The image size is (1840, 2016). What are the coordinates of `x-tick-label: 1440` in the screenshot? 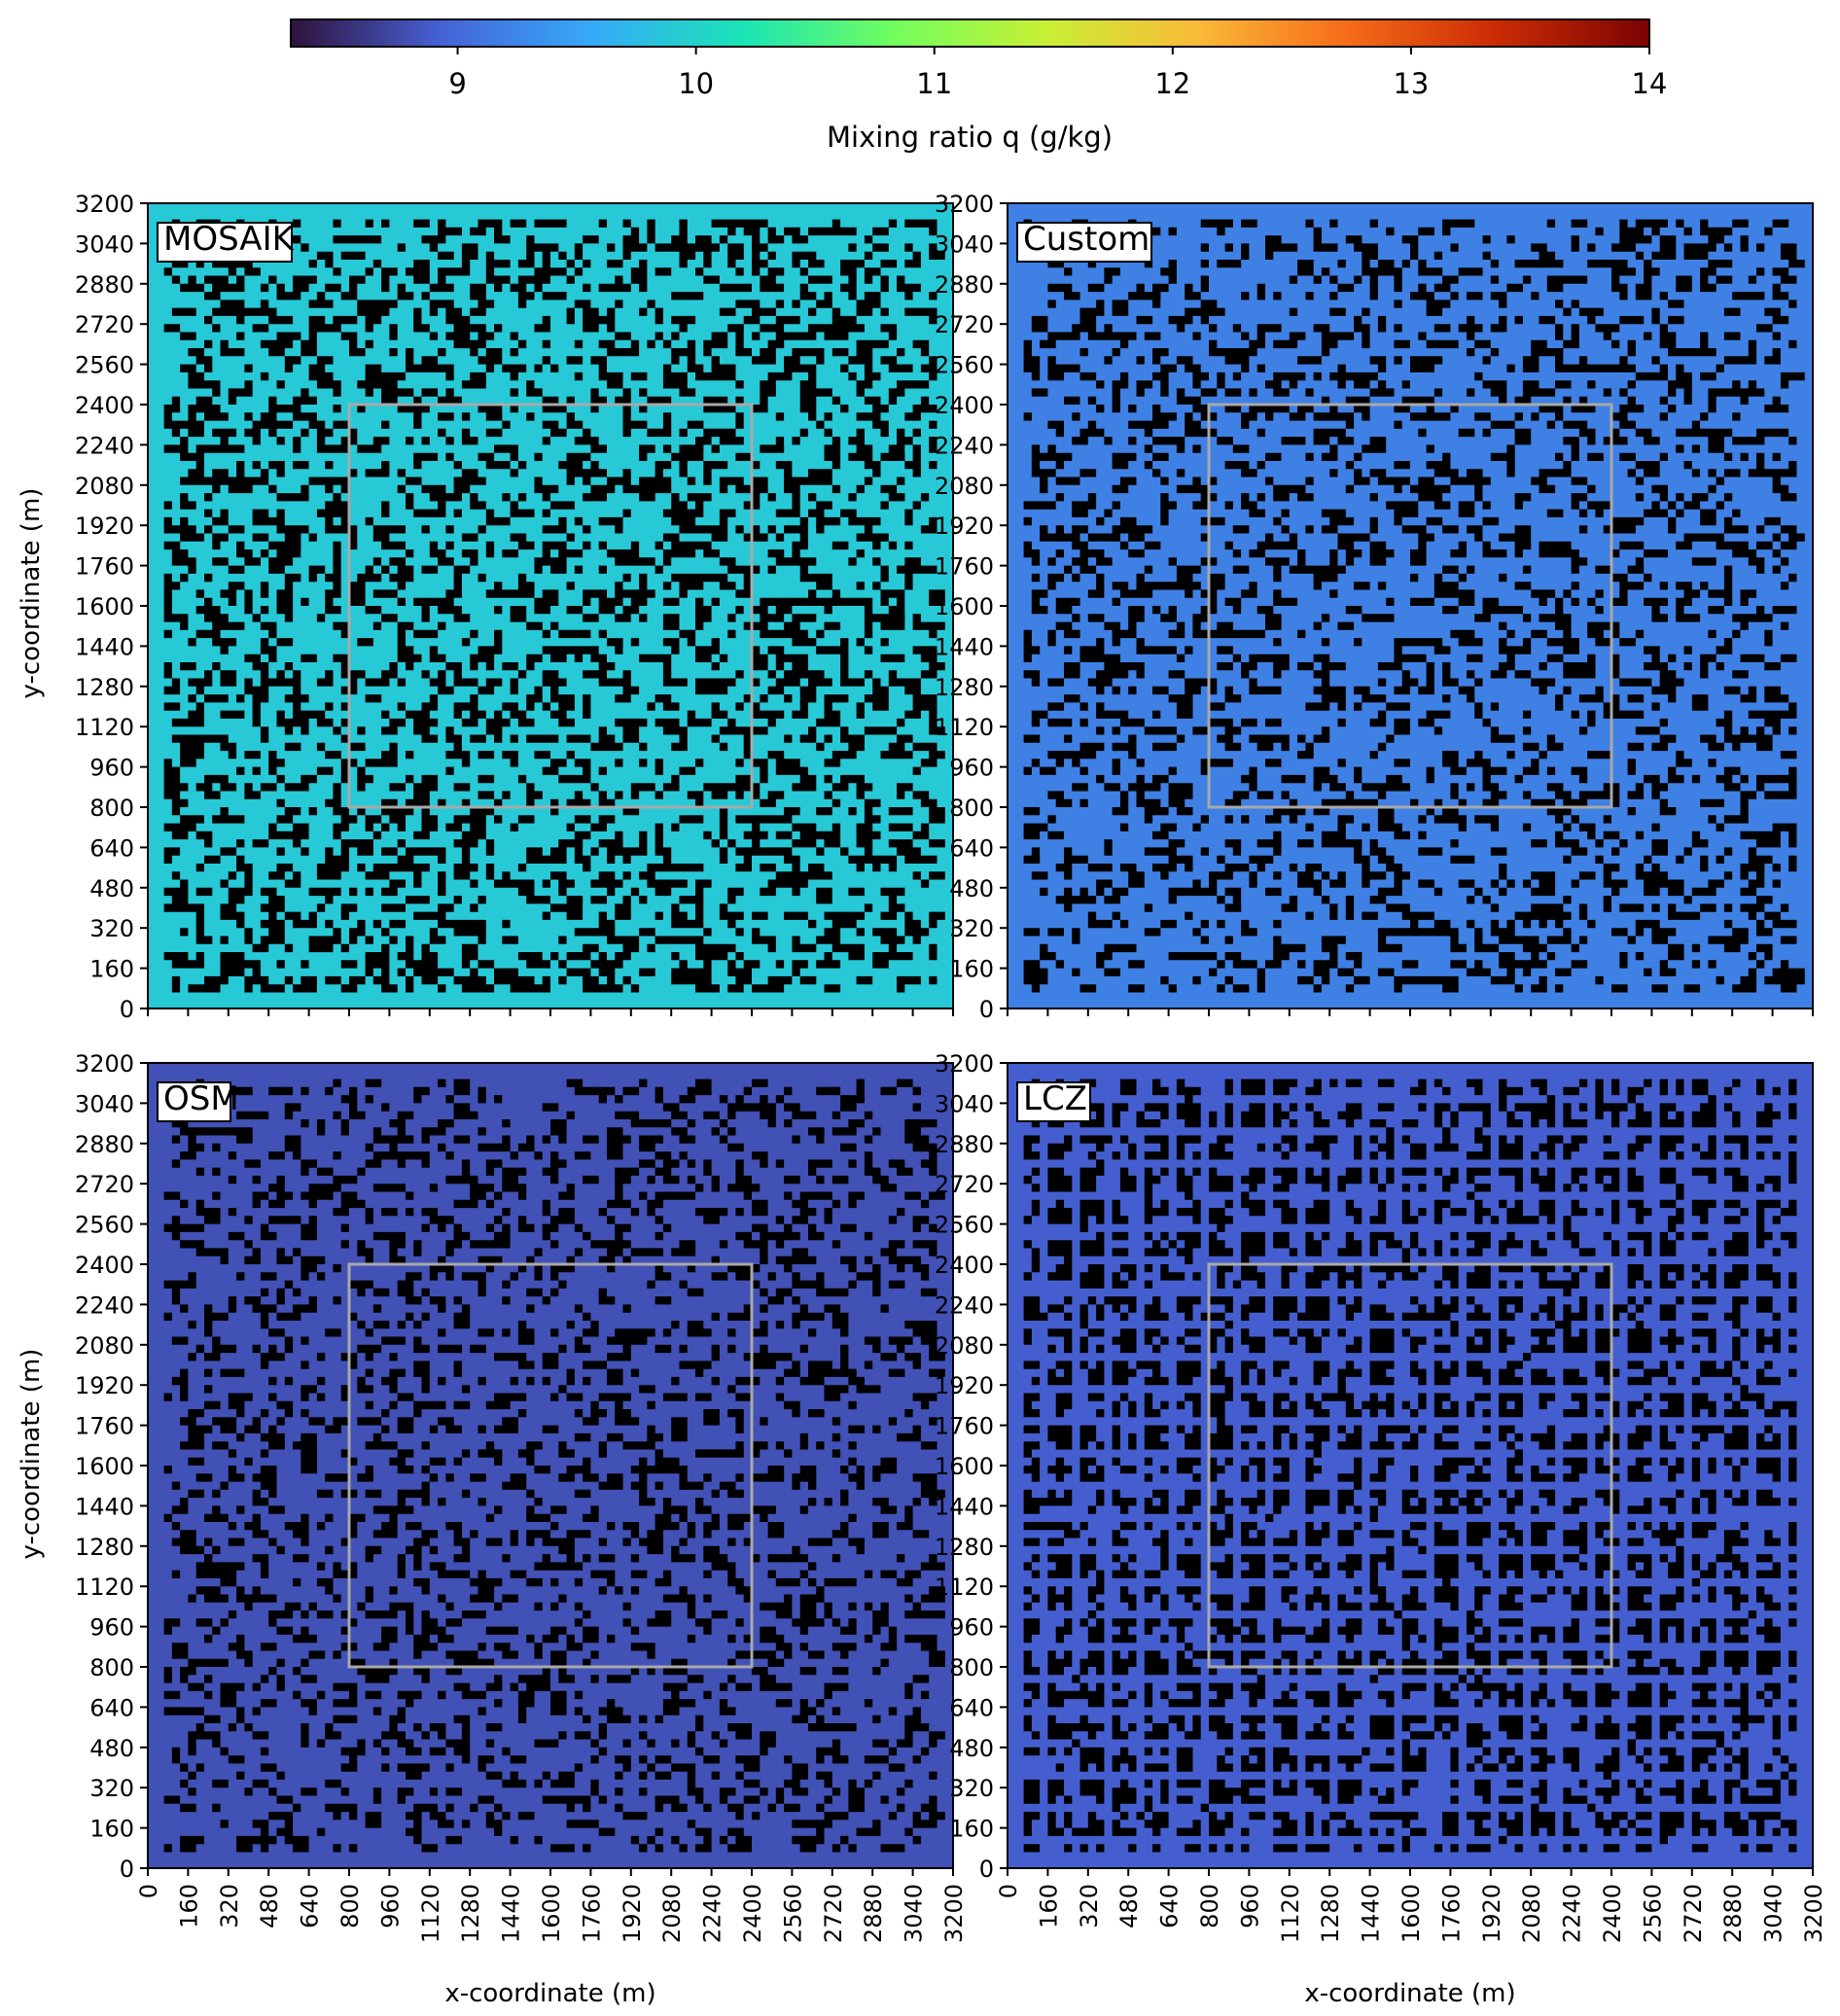 It's located at (1371, 1914).